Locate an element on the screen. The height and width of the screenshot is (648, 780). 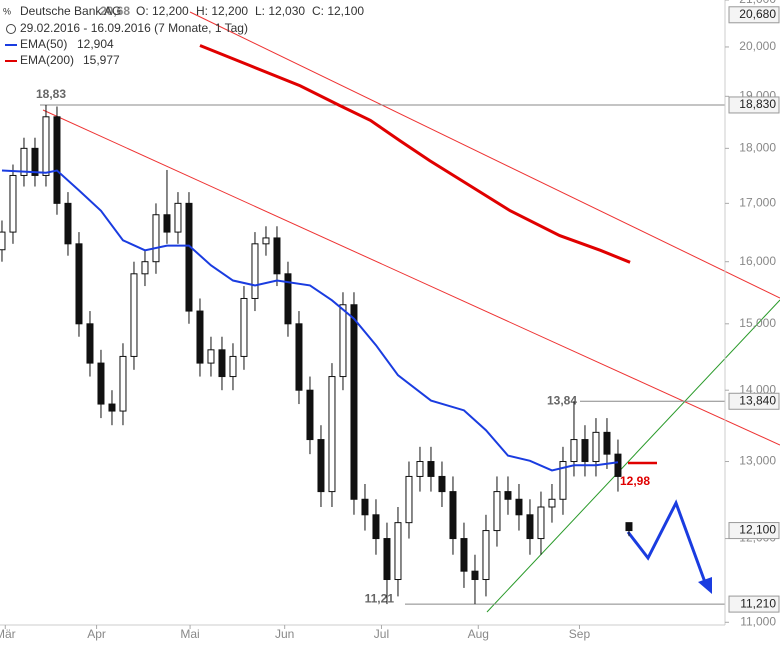
chart-icon: % is located at coordinates (7, 11).